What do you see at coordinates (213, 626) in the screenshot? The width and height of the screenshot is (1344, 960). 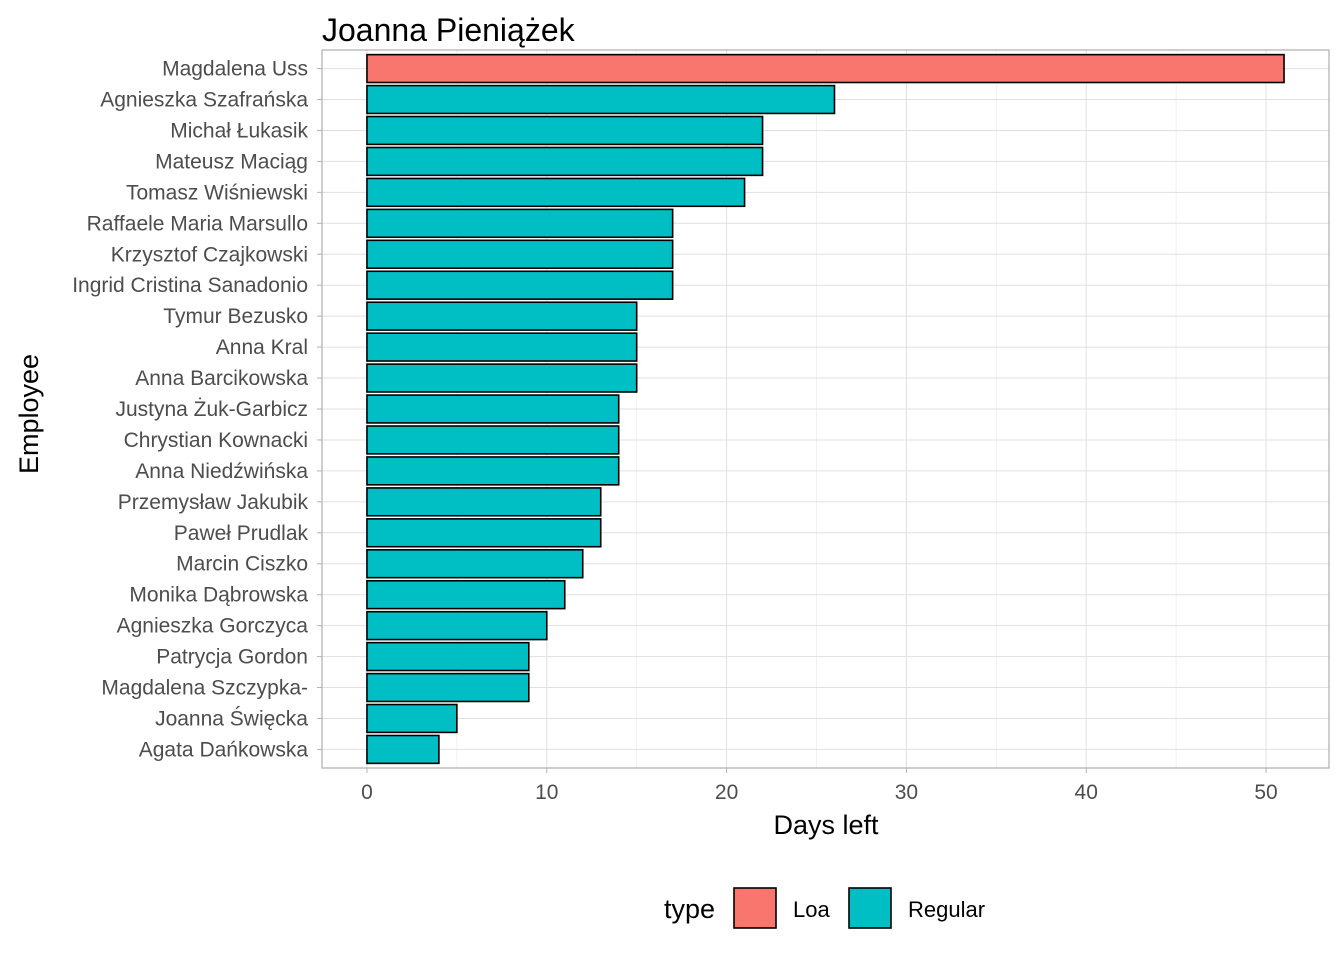 I see `y-tick-label: Agnieszka Gorczyca` at bounding box center [213, 626].